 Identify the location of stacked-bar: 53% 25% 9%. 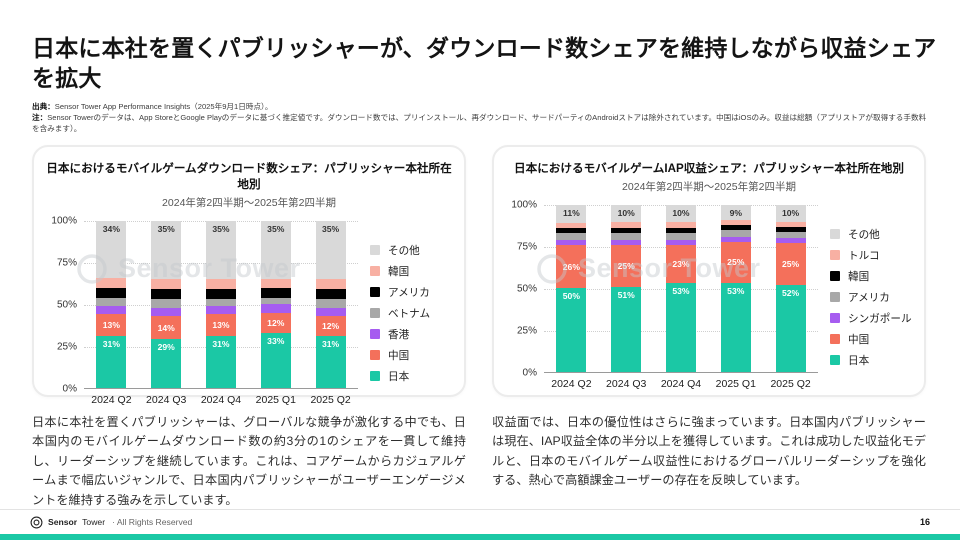
(735, 288).